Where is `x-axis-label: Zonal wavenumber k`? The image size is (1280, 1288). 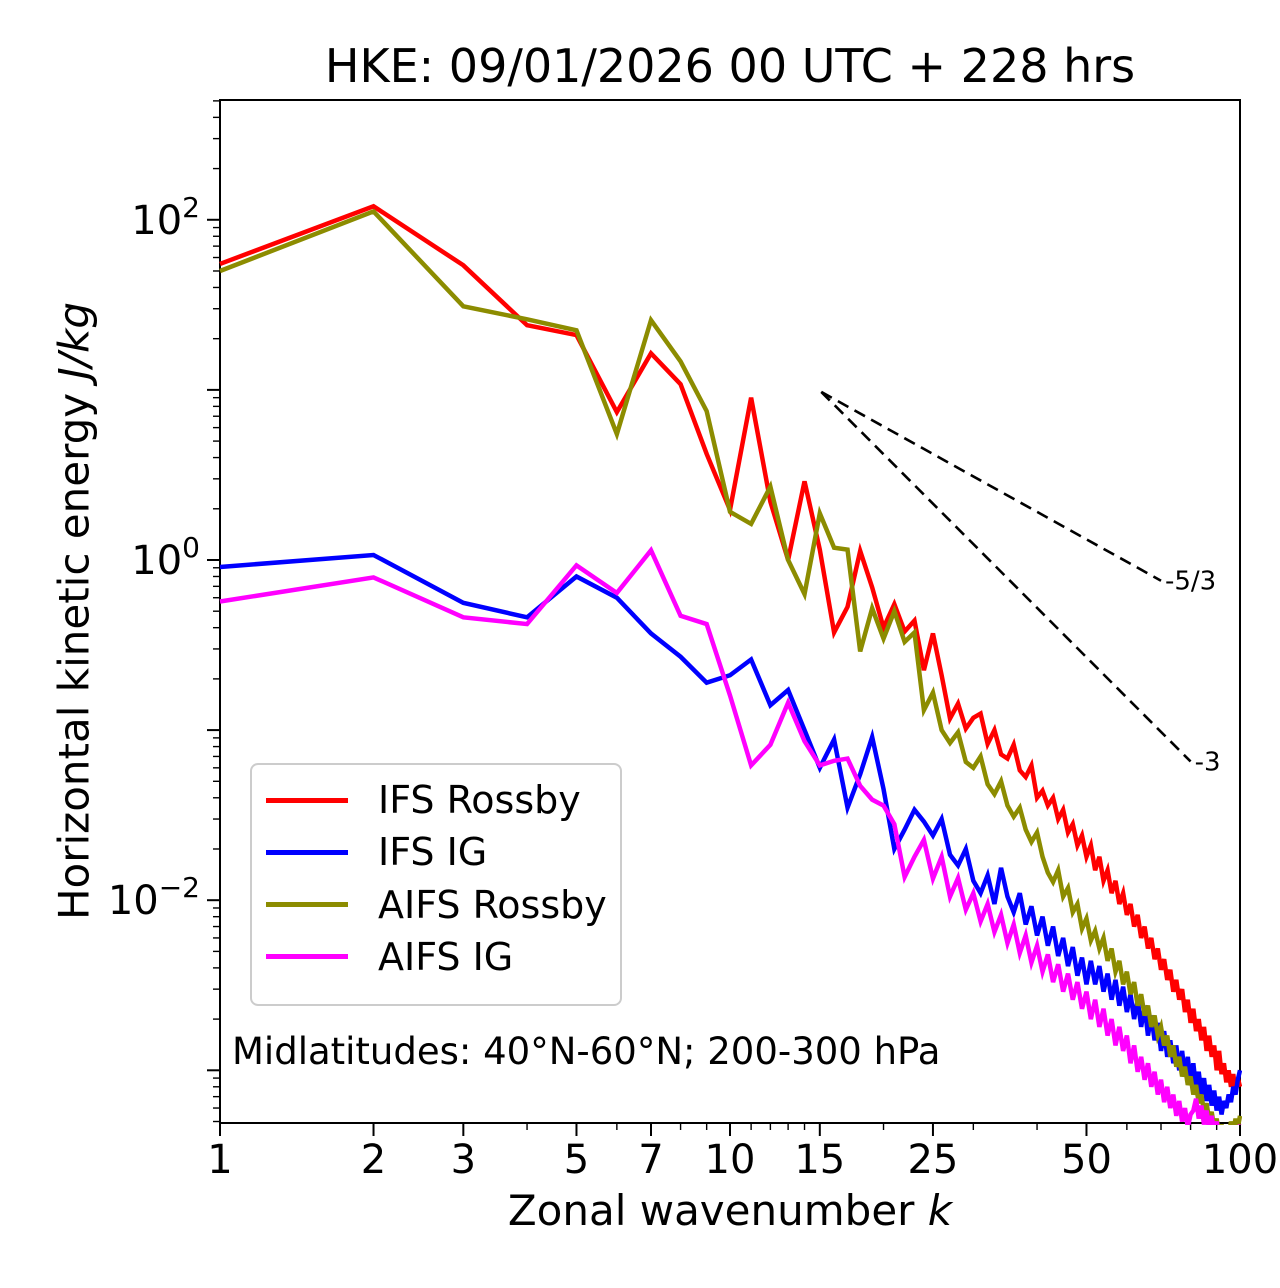 x-axis-label: Zonal wavenumber k is located at coordinates (730, 1210).